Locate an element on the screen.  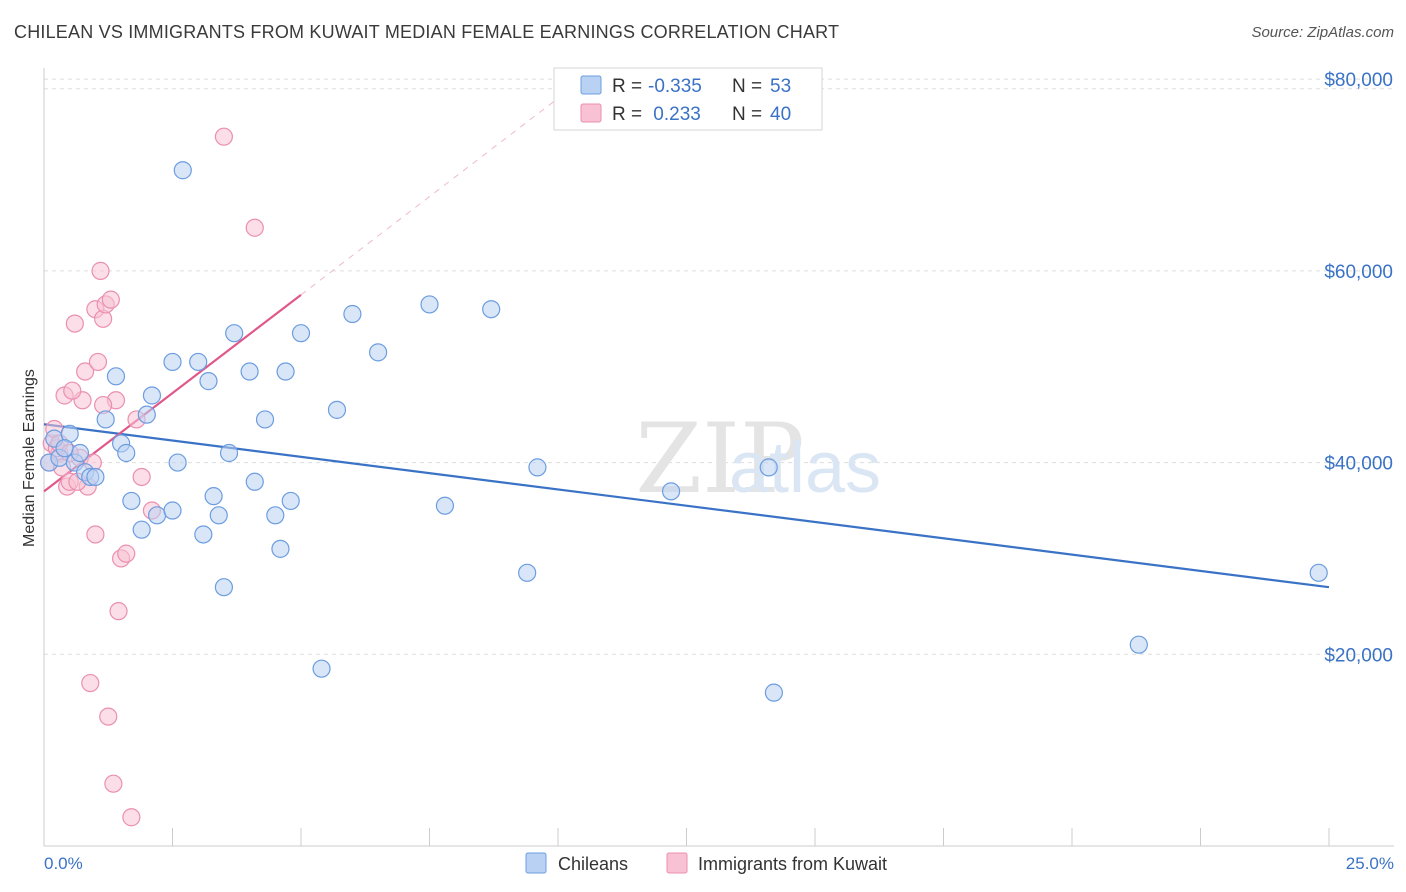
legend-n-label-2: N = is located at coordinates (747, 114).